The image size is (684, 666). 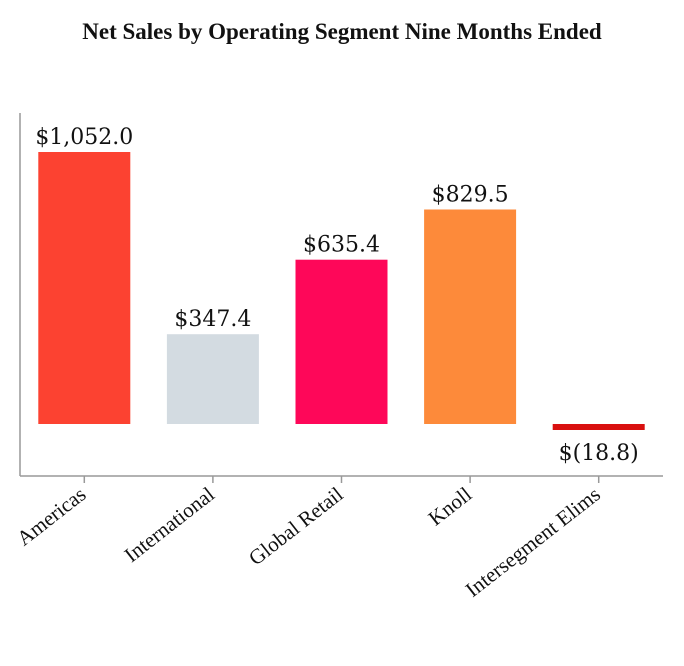 What do you see at coordinates (169, 524) in the screenshot?
I see `x-tick-label-international: International` at bounding box center [169, 524].